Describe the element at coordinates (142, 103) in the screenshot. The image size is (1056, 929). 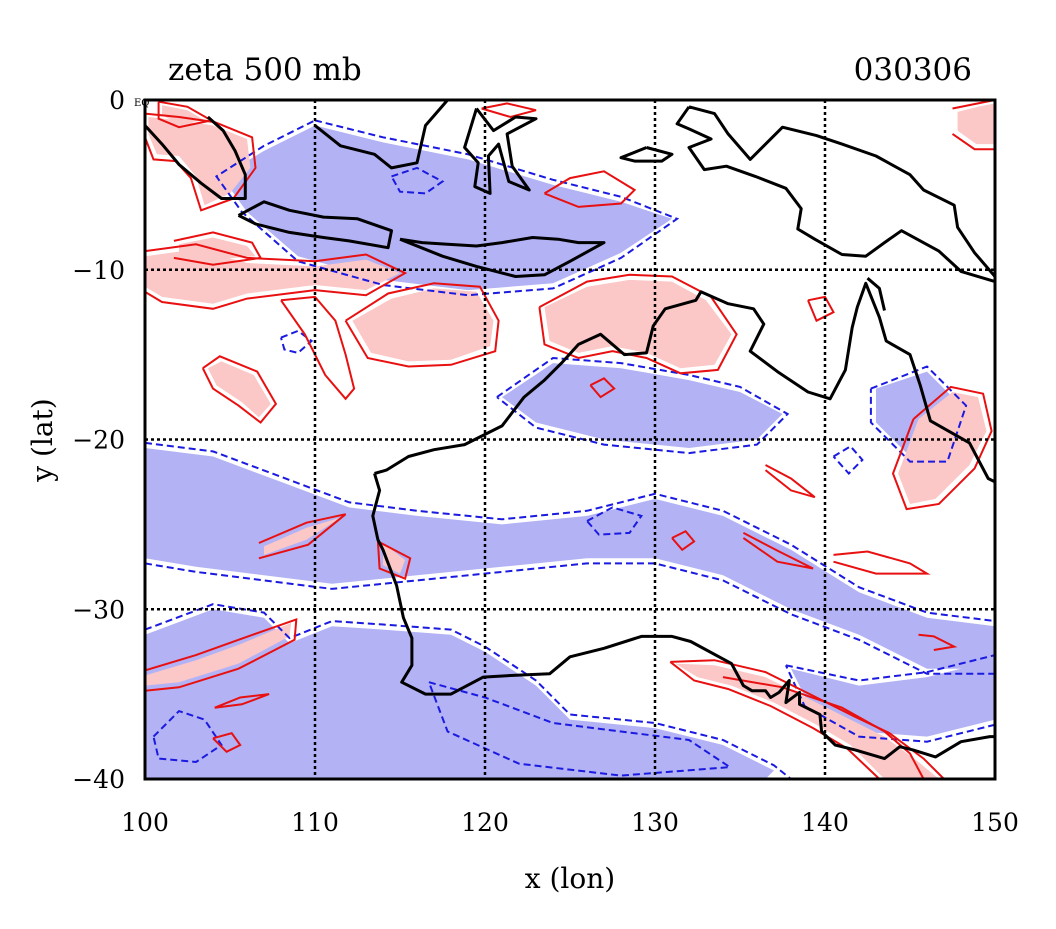
I see `equator-label: EQ` at that location.